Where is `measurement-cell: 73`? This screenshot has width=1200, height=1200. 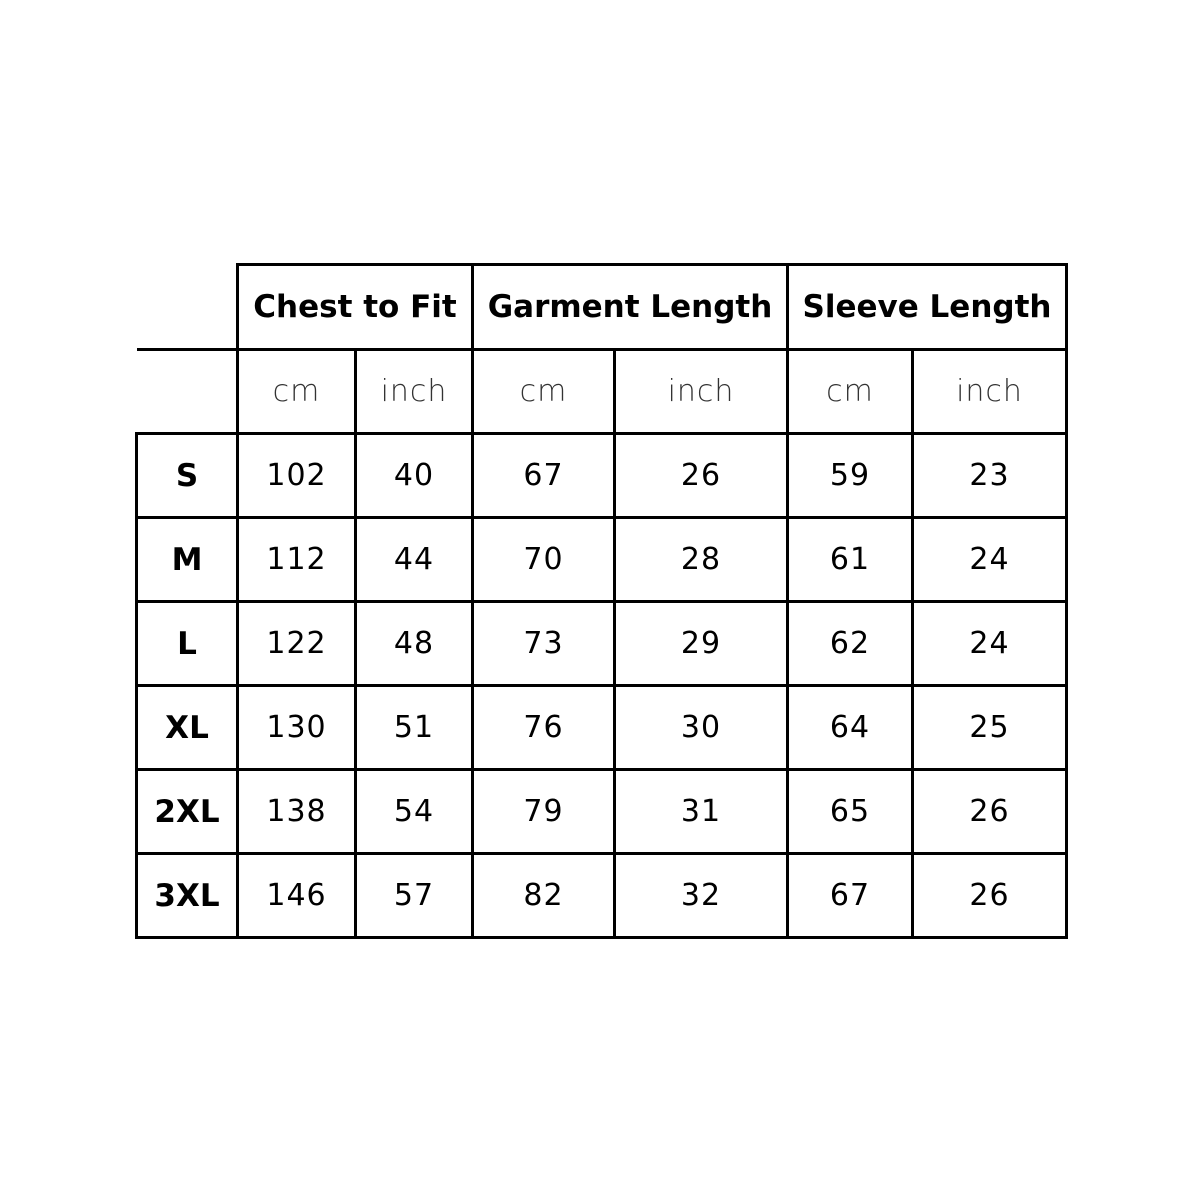
measurement-cell: 73 is located at coordinates (543, 643).